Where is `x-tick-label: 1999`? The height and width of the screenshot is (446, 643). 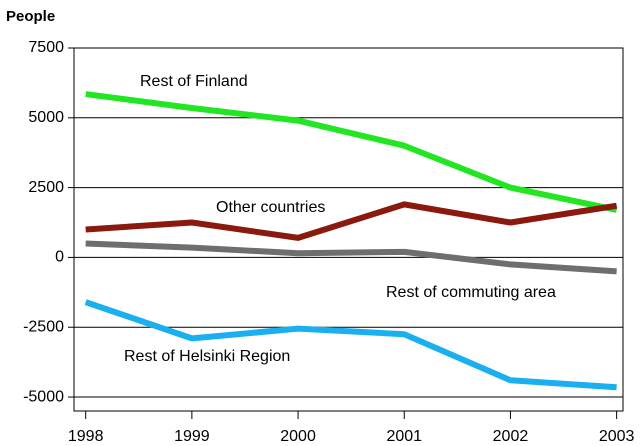
x-tick-label: 1999 is located at coordinates (192, 436).